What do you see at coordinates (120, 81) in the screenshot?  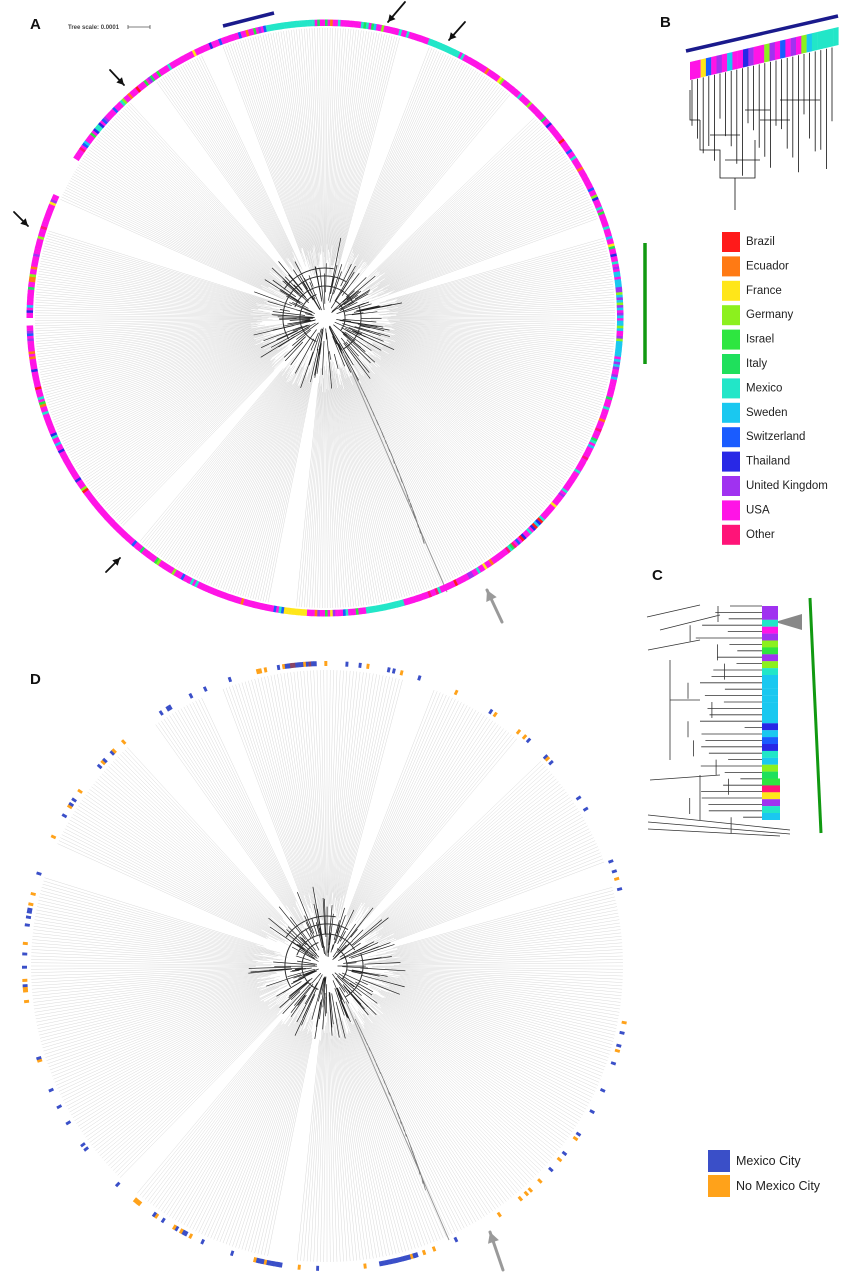 I see `arrow-upper-left-head` at bounding box center [120, 81].